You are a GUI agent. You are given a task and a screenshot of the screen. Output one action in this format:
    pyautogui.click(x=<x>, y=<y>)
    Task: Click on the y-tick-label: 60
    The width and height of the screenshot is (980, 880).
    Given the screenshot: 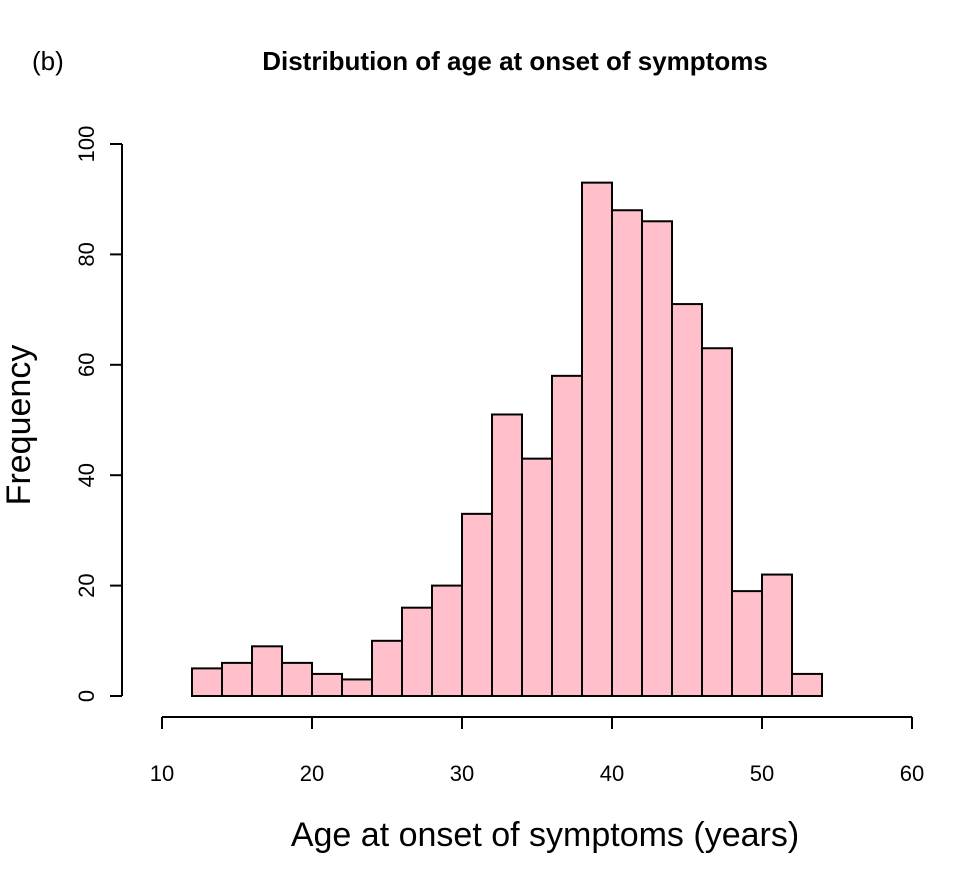 What is the action you would take?
    pyautogui.click(x=86, y=365)
    